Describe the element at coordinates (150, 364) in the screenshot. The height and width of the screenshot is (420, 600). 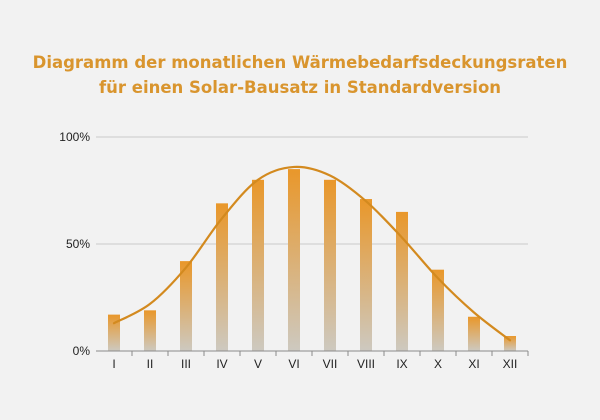
I see `x-tick-label: II` at that location.